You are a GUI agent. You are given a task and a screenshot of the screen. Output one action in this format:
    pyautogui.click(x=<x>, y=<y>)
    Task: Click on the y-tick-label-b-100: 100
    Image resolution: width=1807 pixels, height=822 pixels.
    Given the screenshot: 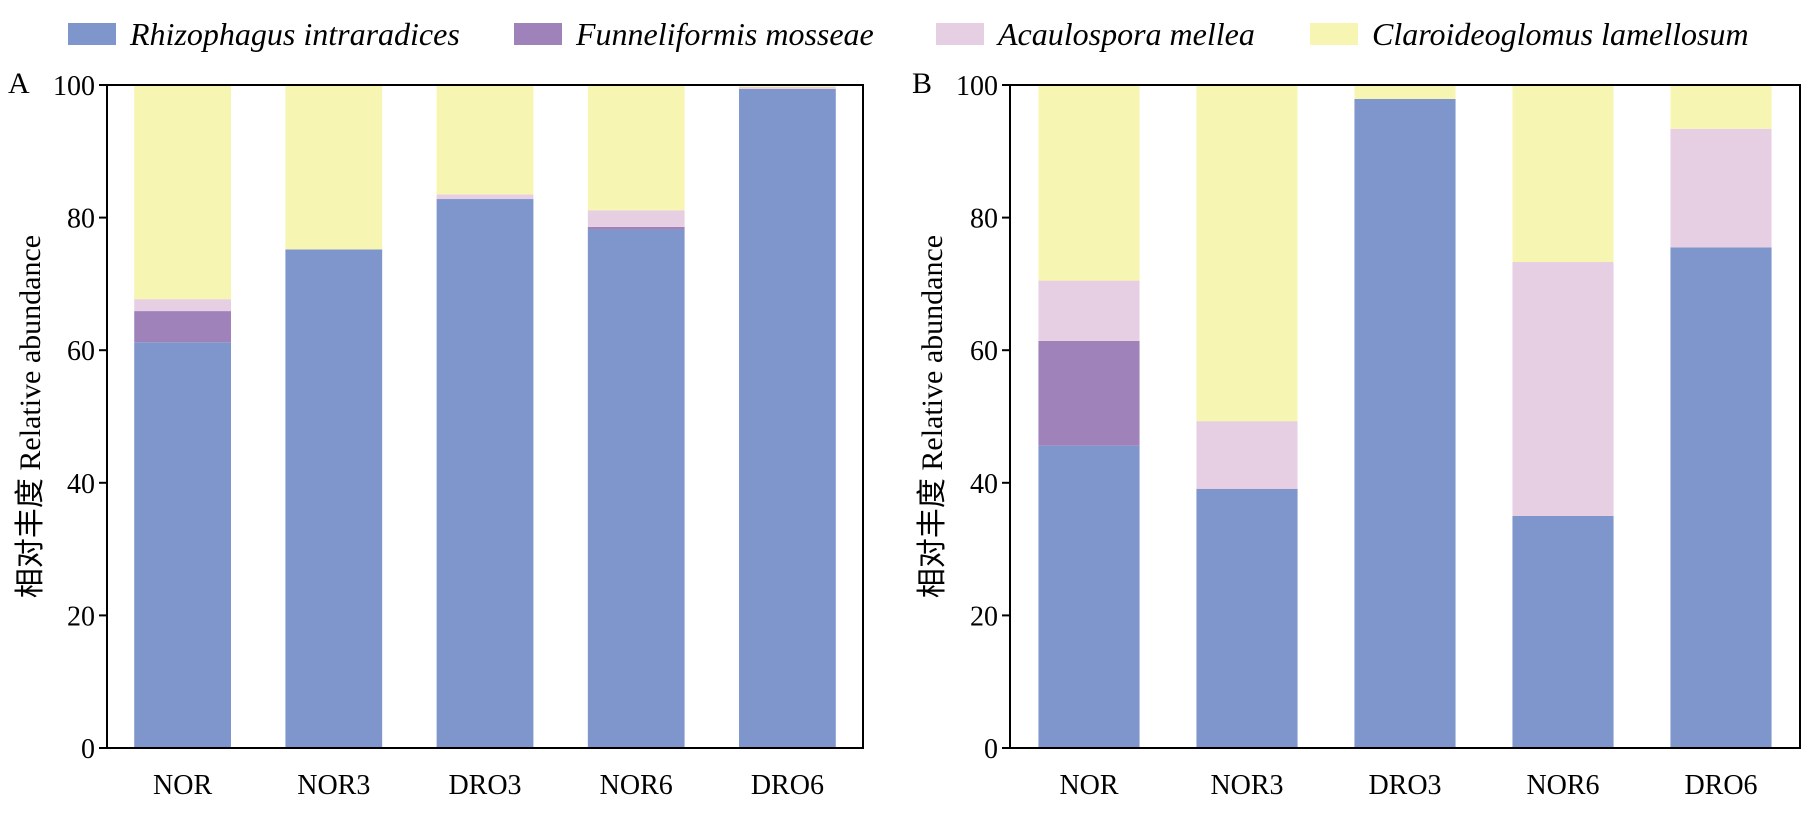 What is the action you would take?
    pyautogui.click(x=977, y=86)
    